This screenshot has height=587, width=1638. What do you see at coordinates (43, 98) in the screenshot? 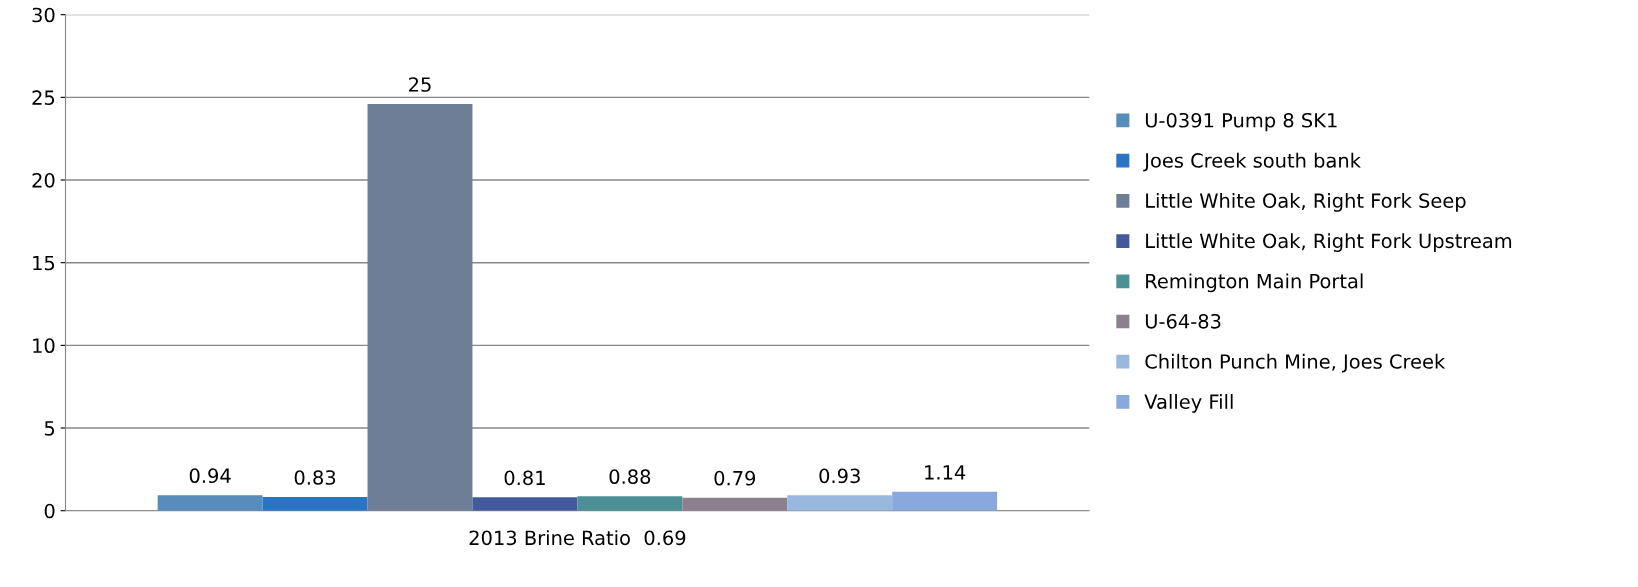
I see `y-tick-label: 25` at bounding box center [43, 98].